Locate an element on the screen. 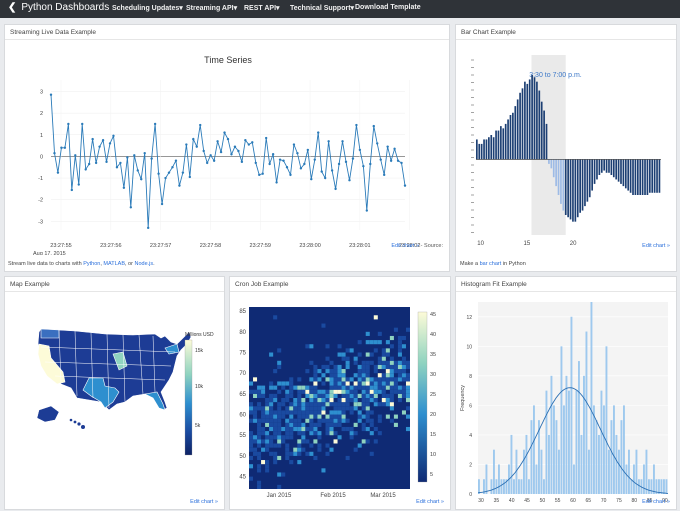  matlab-link: MATLAB is located at coordinates (114, 264).